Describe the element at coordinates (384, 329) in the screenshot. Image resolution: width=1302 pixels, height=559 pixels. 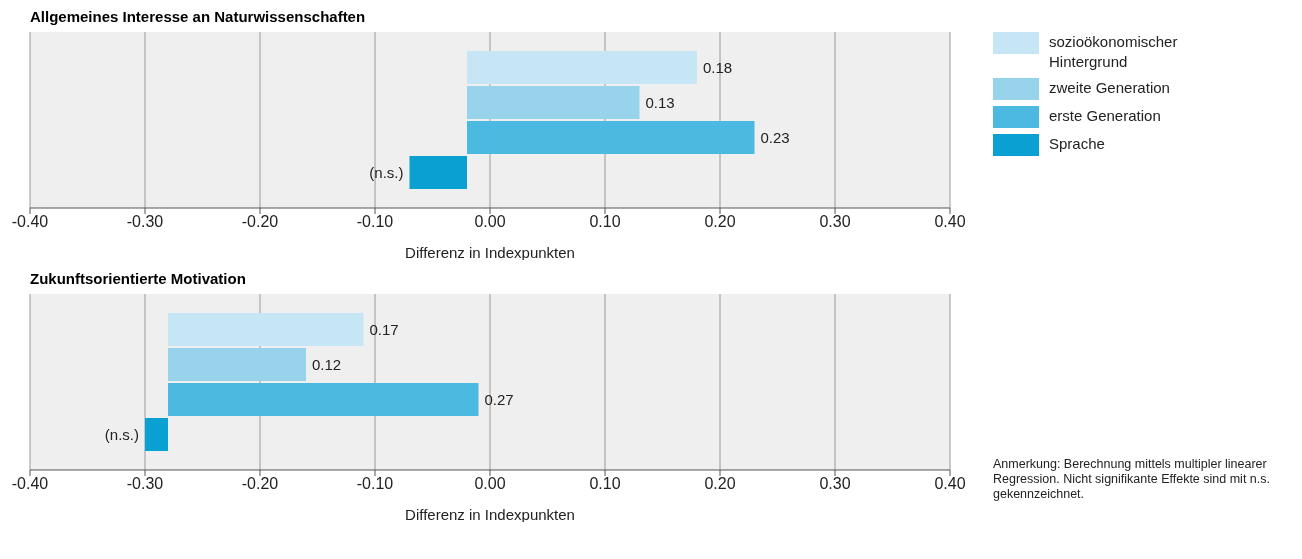
I see `data-label: 0.17` at that location.